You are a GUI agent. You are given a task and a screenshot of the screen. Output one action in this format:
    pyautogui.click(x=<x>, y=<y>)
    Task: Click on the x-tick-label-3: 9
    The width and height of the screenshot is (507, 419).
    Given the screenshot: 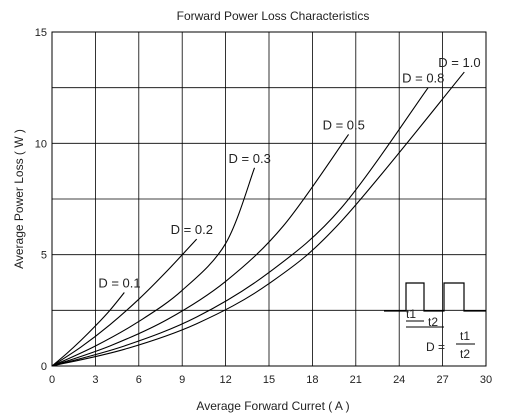 What is the action you would take?
    pyautogui.click(x=182, y=380)
    